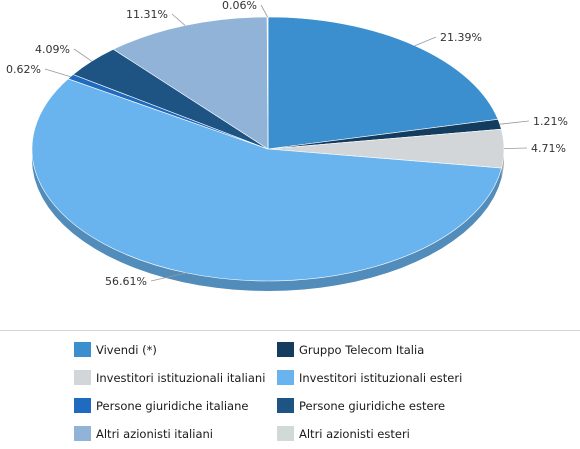 This screenshot has height=449, width=580. I want to click on slice-data-label-0: 21.39%, so click(461, 37).